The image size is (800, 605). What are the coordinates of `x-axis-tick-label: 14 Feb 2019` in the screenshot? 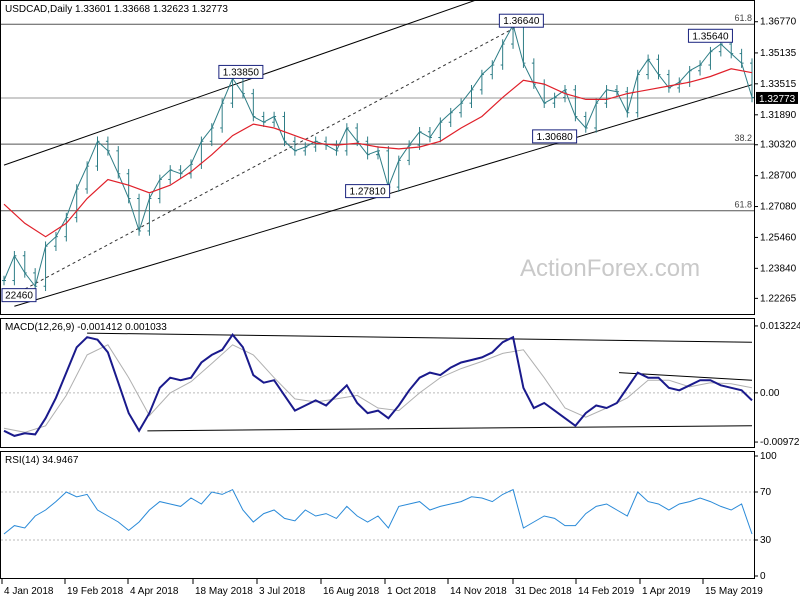 It's located at (606, 591).